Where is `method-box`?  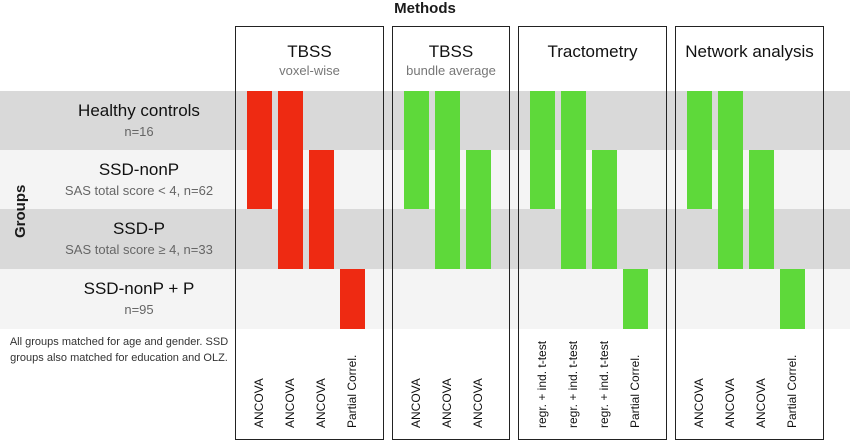
method-box is located at coordinates (451, 233).